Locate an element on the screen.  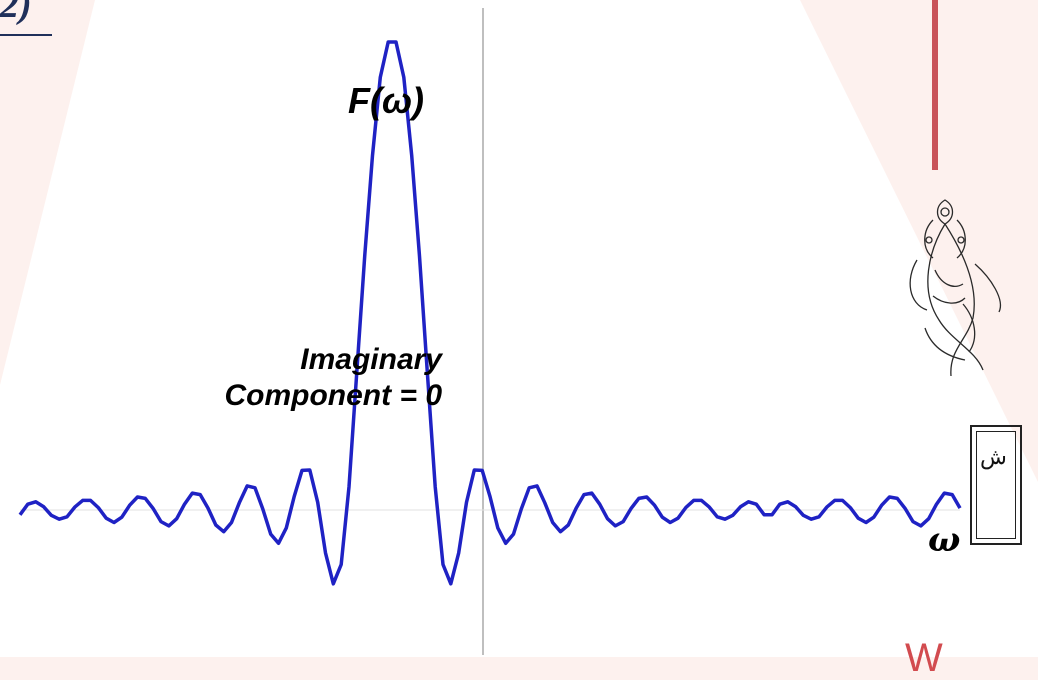
annotation-line-1: Imaginary is located at coordinates (286, 360).